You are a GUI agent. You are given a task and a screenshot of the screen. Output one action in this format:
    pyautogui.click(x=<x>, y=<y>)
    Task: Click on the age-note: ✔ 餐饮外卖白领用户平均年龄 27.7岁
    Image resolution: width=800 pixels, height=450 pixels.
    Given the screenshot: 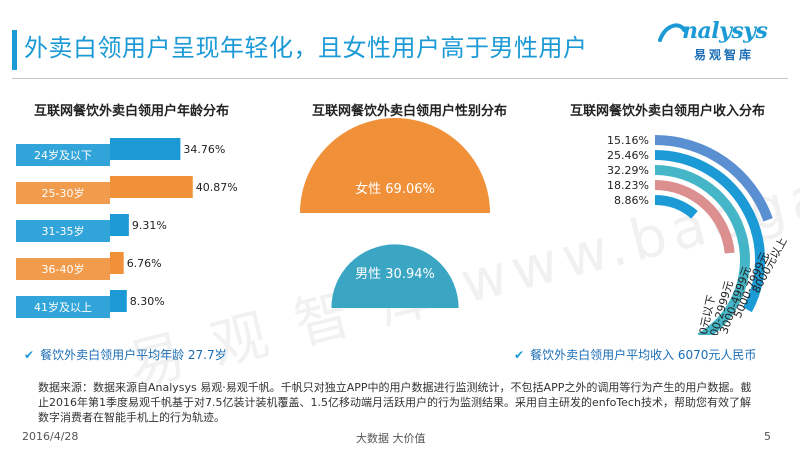 What is the action you would take?
    pyautogui.click(x=125, y=354)
    